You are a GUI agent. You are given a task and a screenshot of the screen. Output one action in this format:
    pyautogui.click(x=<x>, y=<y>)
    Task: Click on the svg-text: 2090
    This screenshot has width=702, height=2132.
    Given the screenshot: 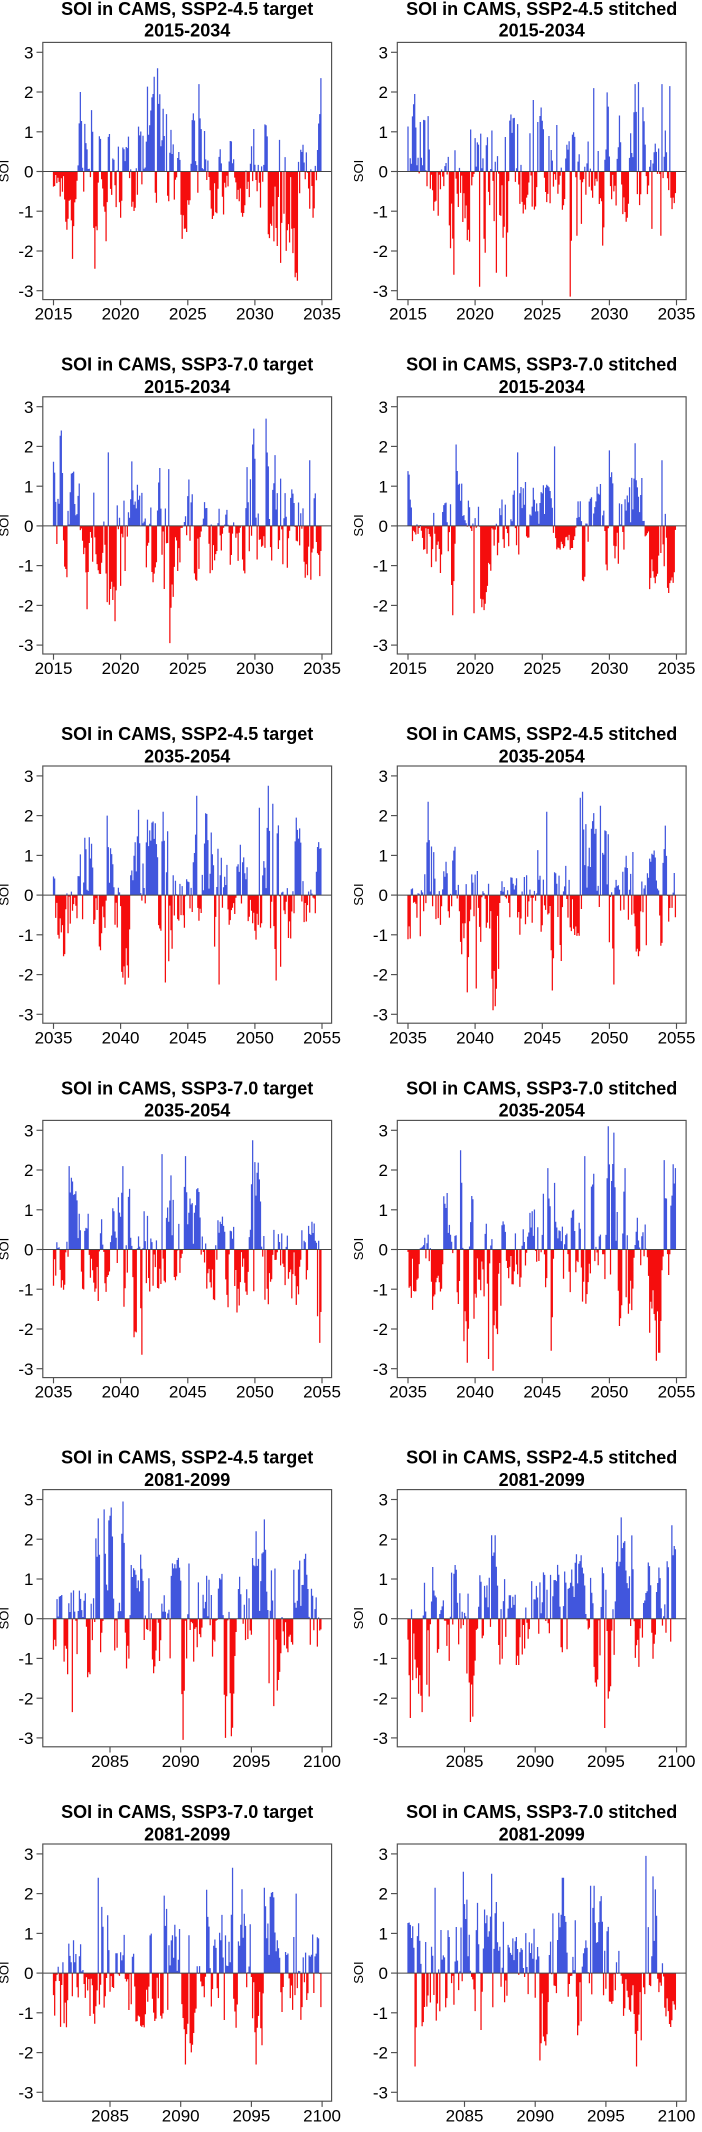 What is the action you would take?
    pyautogui.click(x=535, y=1761)
    